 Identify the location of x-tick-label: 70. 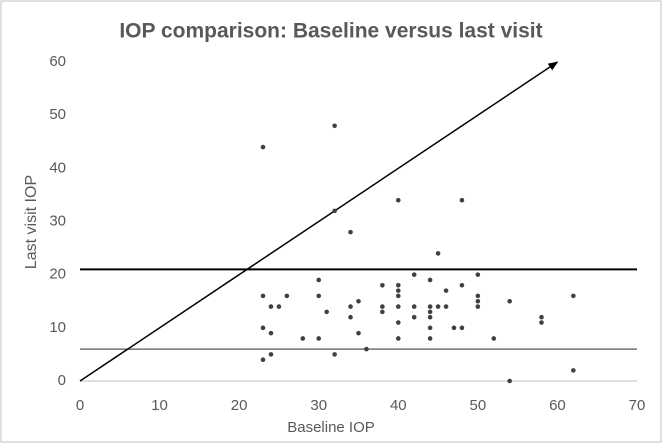
(637, 405).